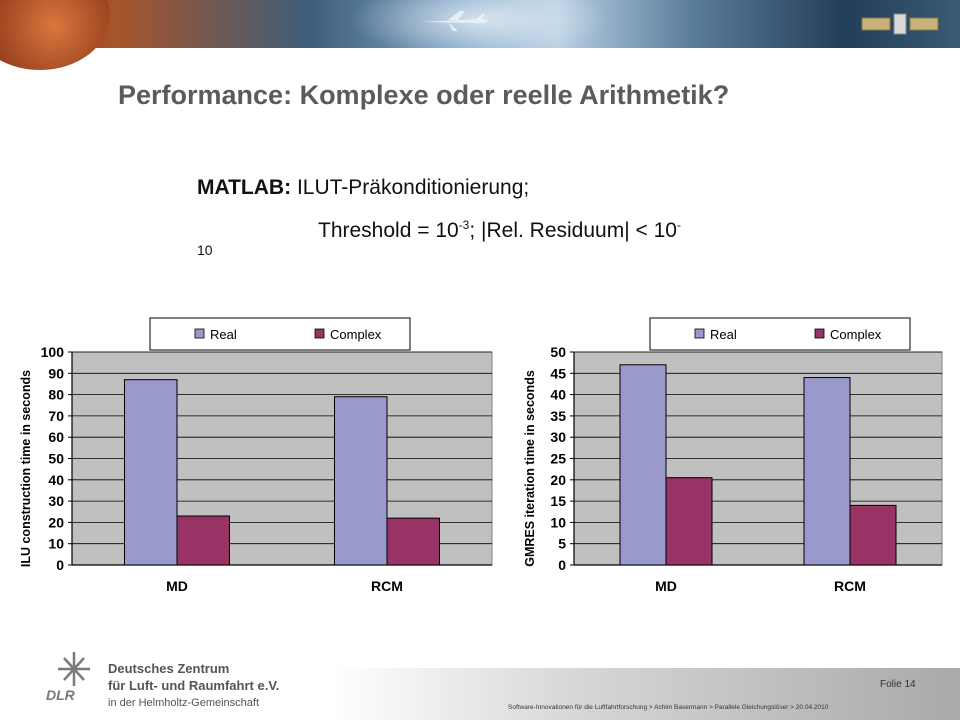 This screenshot has width=960, height=720. What do you see at coordinates (56, 437) in the screenshot?
I see `y-tick-label: 60` at bounding box center [56, 437].